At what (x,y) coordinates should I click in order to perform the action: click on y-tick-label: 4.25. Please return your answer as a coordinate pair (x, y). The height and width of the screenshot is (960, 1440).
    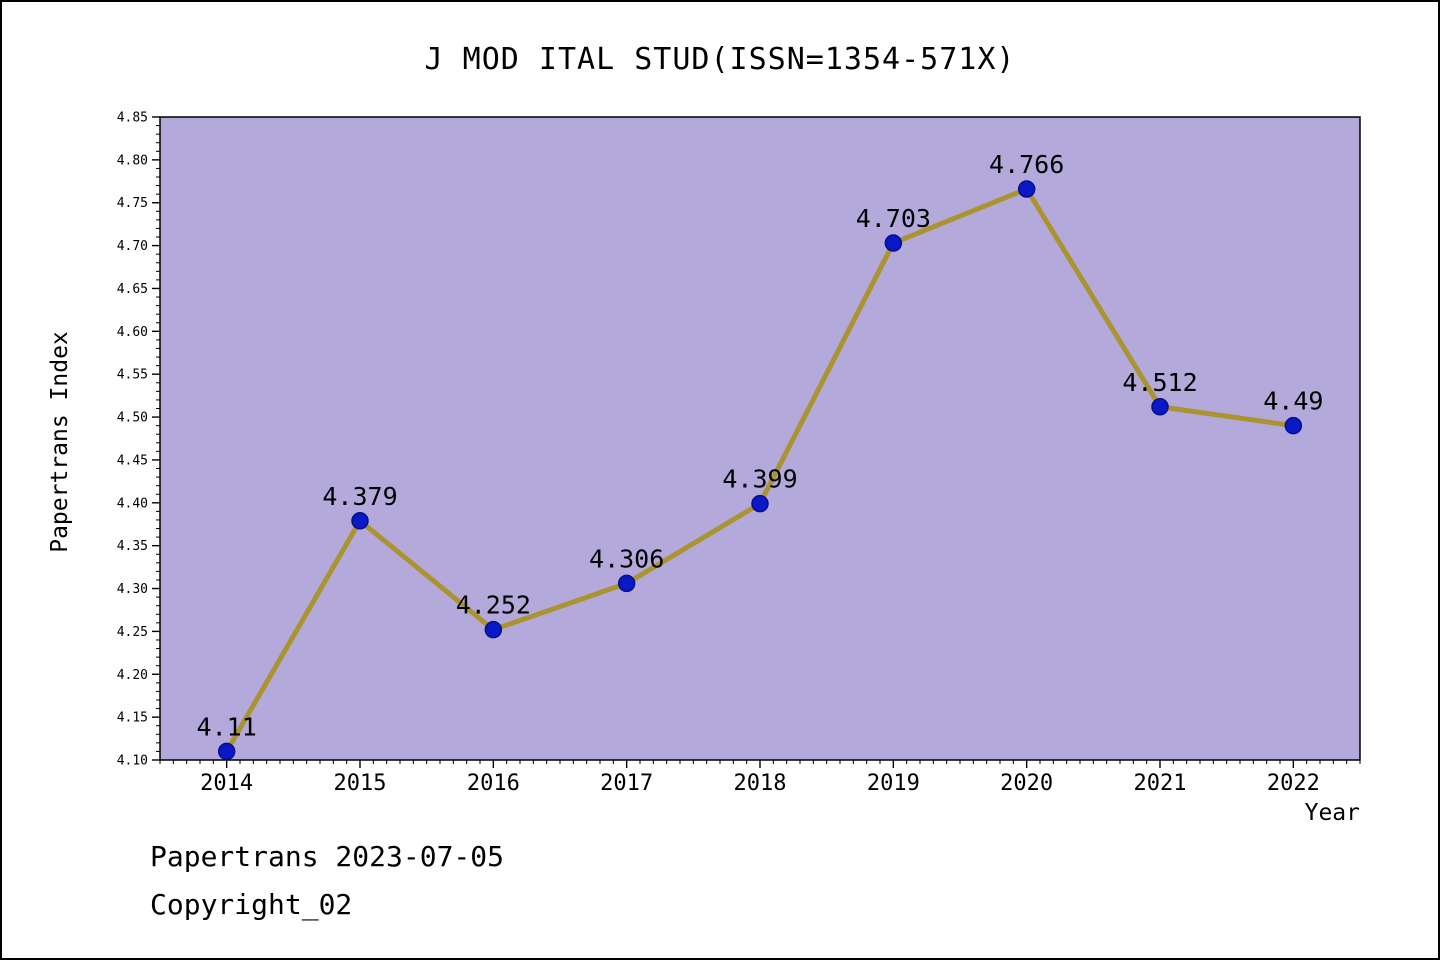
    Looking at the image, I should click on (132, 632).